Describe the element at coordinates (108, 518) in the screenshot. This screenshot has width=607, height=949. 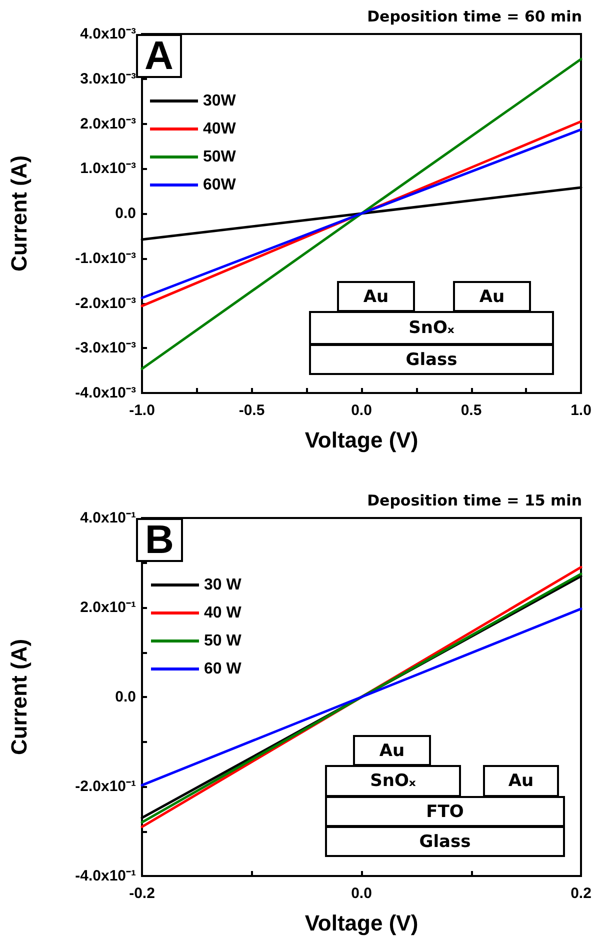
I see `y-tick-label: 4.0x10⁻¹` at that location.